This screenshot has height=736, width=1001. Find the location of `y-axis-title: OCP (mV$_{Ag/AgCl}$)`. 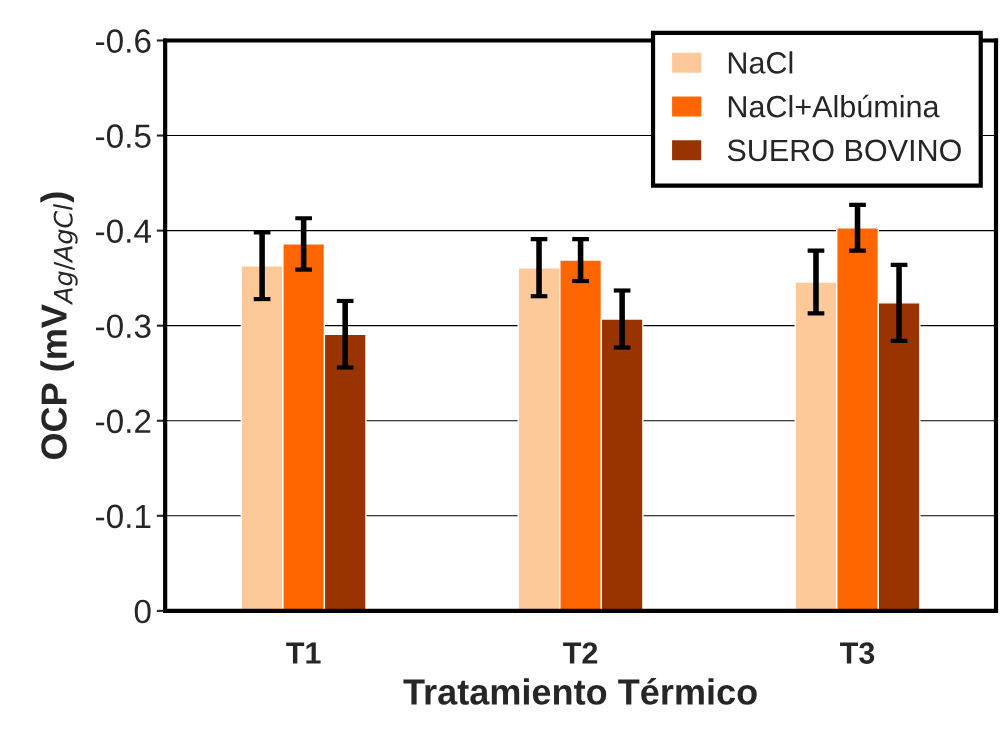

y-axis-title: OCP (mV$_{Ag/AgCl}$) is located at coordinates (59, 326).